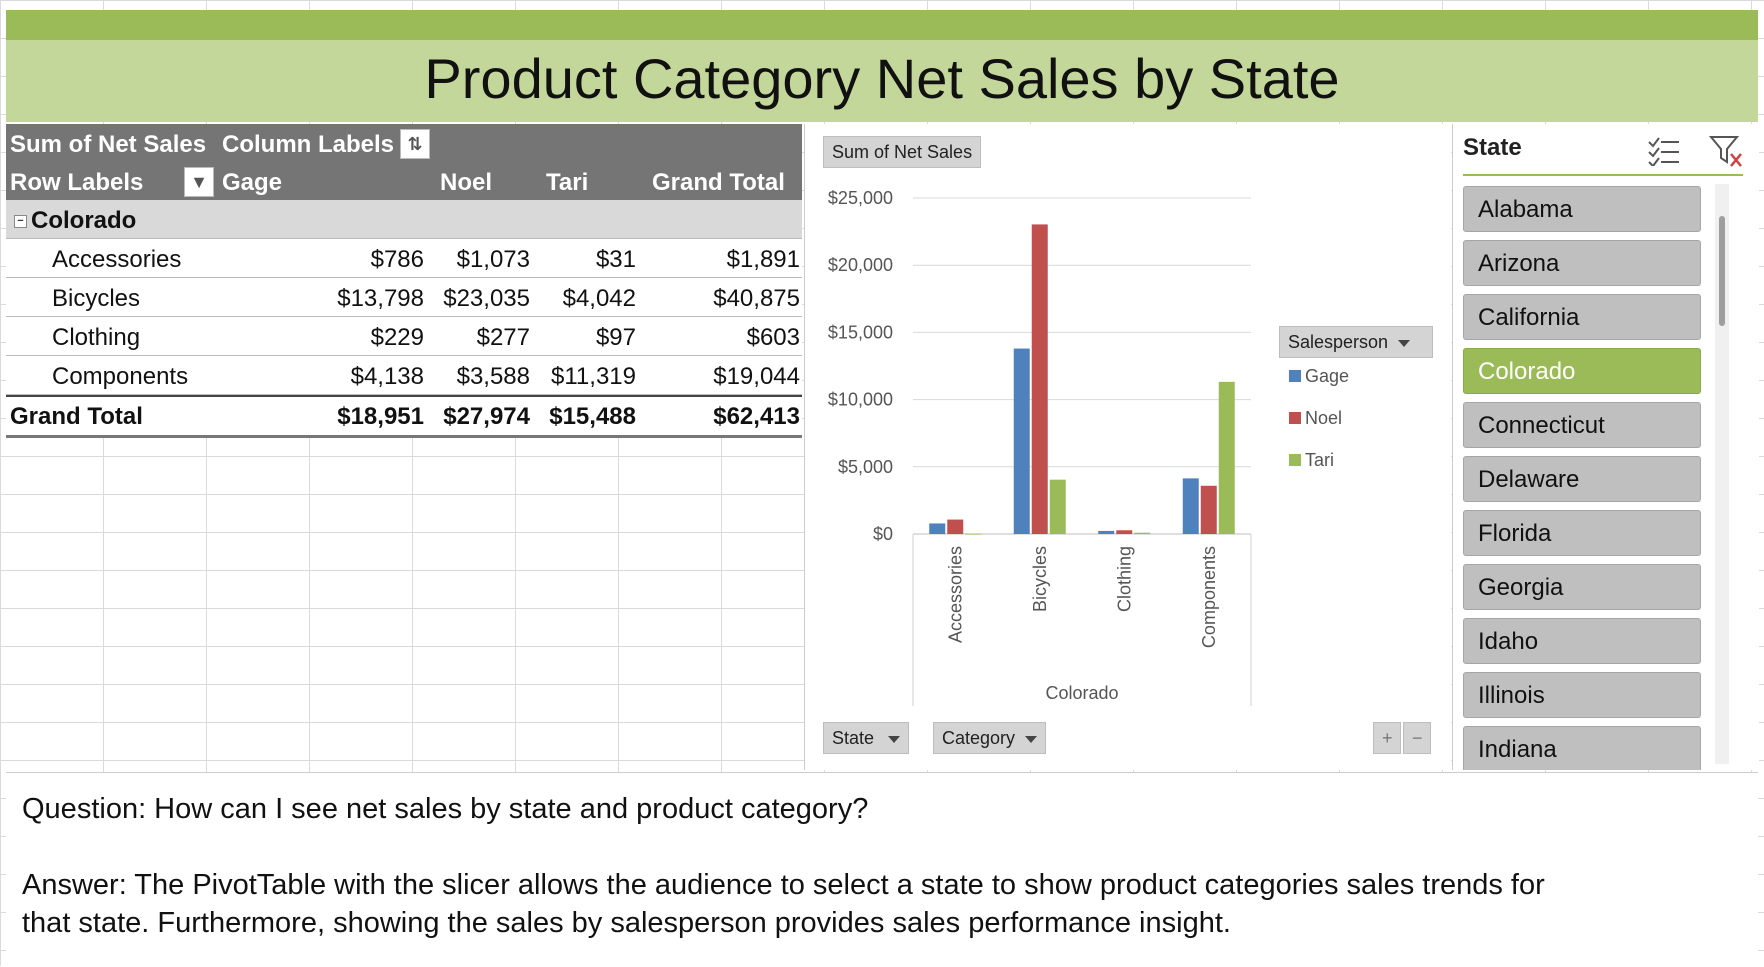 The image size is (1764, 967). What do you see at coordinates (308, 144) in the screenshot?
I see `column-labels-label: Column Labels` at bounding box center [308, 144].